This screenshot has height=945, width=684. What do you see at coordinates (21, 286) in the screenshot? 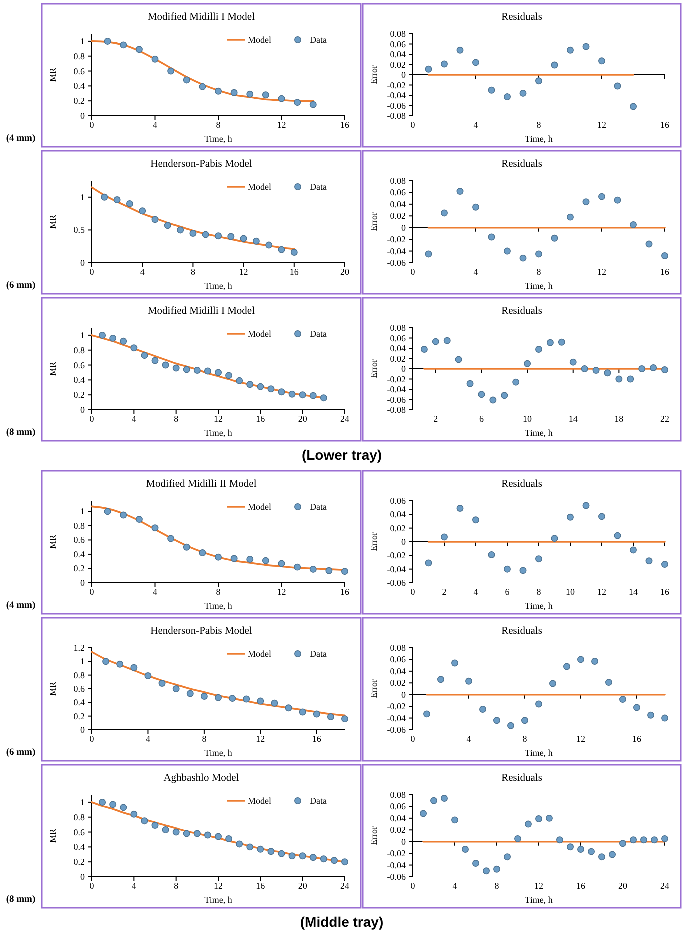
I see `text: (6 mm)` at bounding box center [21, 286].